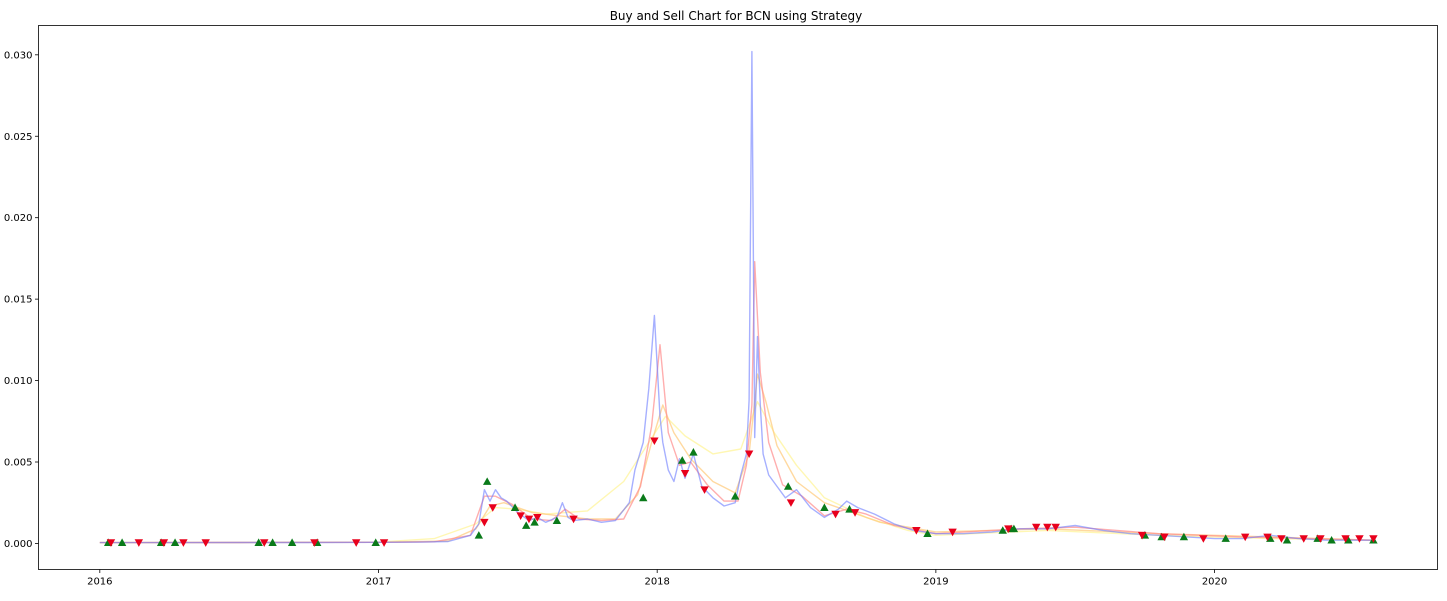 The height and width of the screenshot is (601, 1447). Describe the element at coordinates (378, 582) in the screenshot. I see `x-tick-label: 2017` at that location.